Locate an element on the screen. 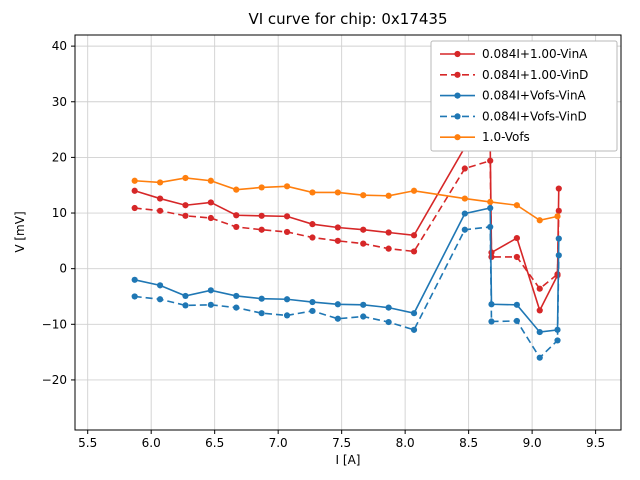 This screenshot has width=640, height=480. y-tick-label: −20 is located at coordinates (54, 380).